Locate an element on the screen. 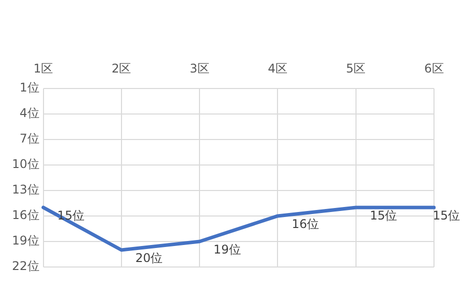  x-tick-label: 3区 is located at coordinates (200, 68).